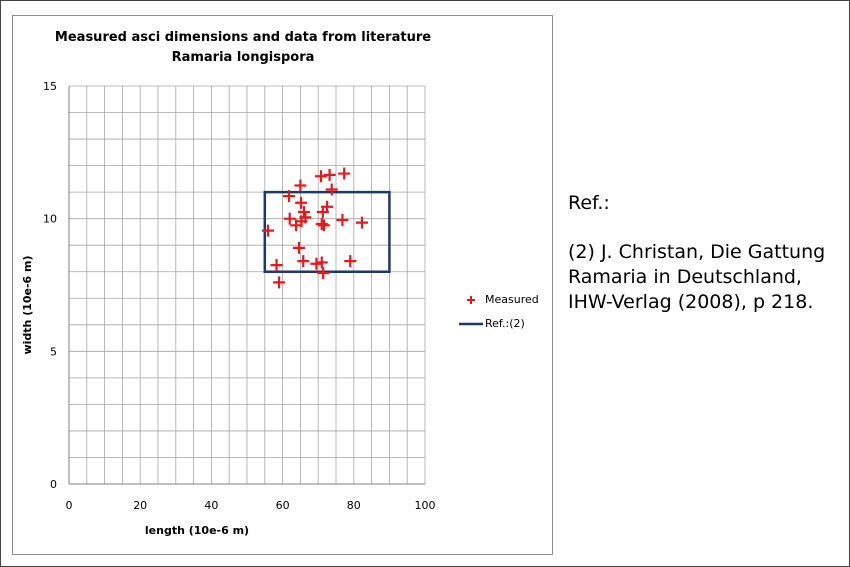 This screenshot has height=567, width=850. Describe the element at coordinates (512, 299) in the screenshot. I see `legend-label-measured: Measured` at that location.